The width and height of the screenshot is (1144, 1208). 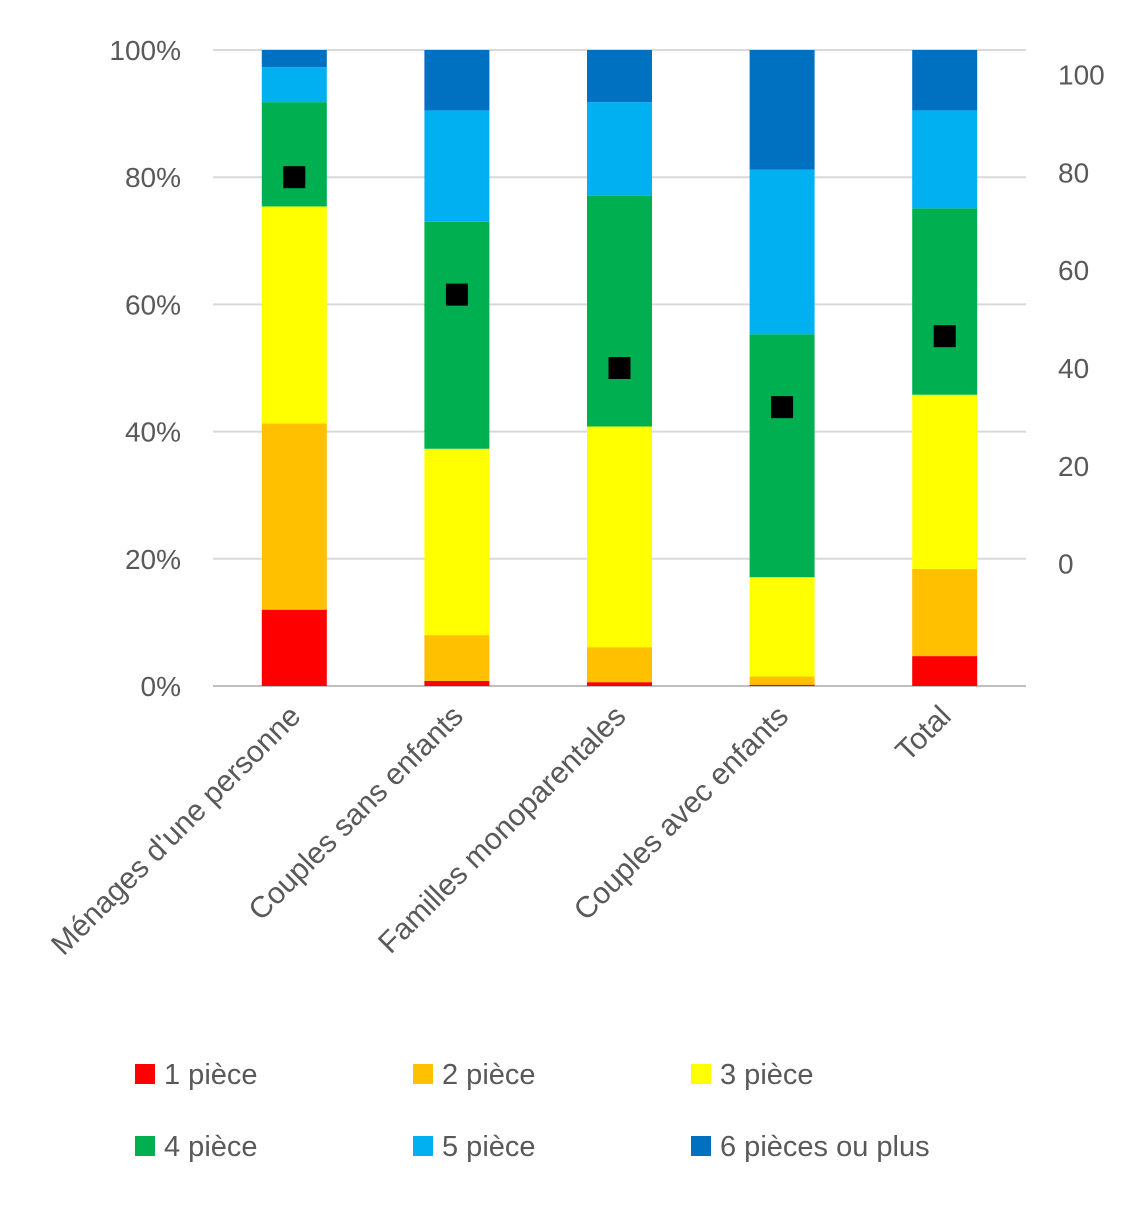 I want to click on secondary-markers, so click(x=619, y=292).